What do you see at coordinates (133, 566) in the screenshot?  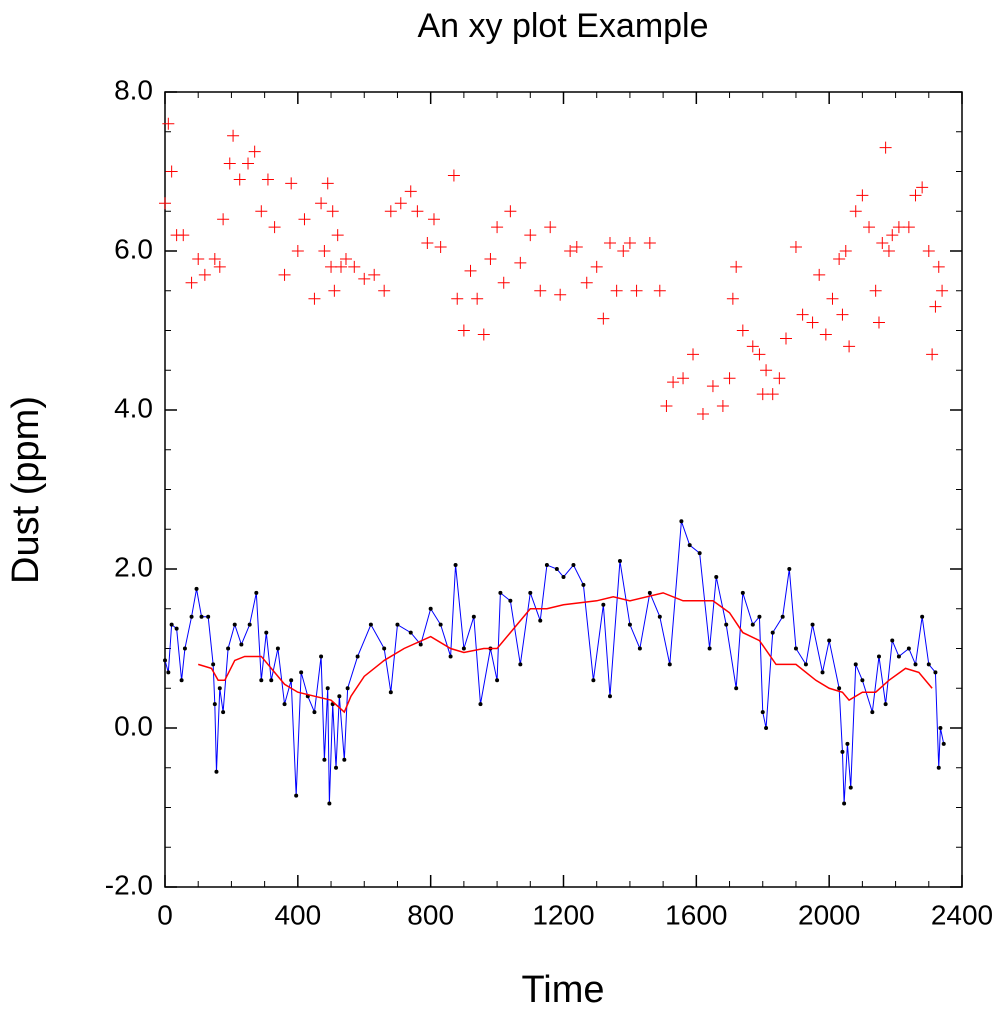 I see `y-tick-label: 2.0` at bounding box center [133, 566].